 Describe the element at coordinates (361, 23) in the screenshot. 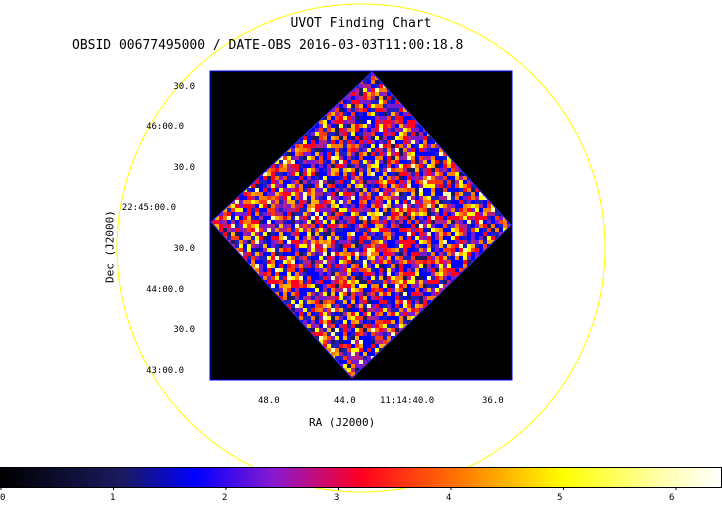

I see `chart-title: UVOT Finding Chart` at that location.